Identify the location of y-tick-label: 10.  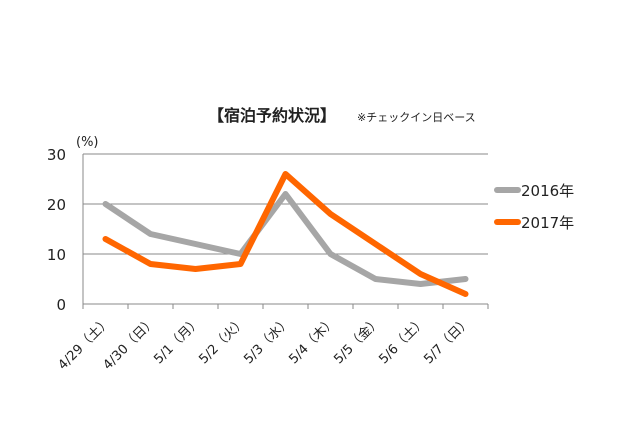
(56, 255).